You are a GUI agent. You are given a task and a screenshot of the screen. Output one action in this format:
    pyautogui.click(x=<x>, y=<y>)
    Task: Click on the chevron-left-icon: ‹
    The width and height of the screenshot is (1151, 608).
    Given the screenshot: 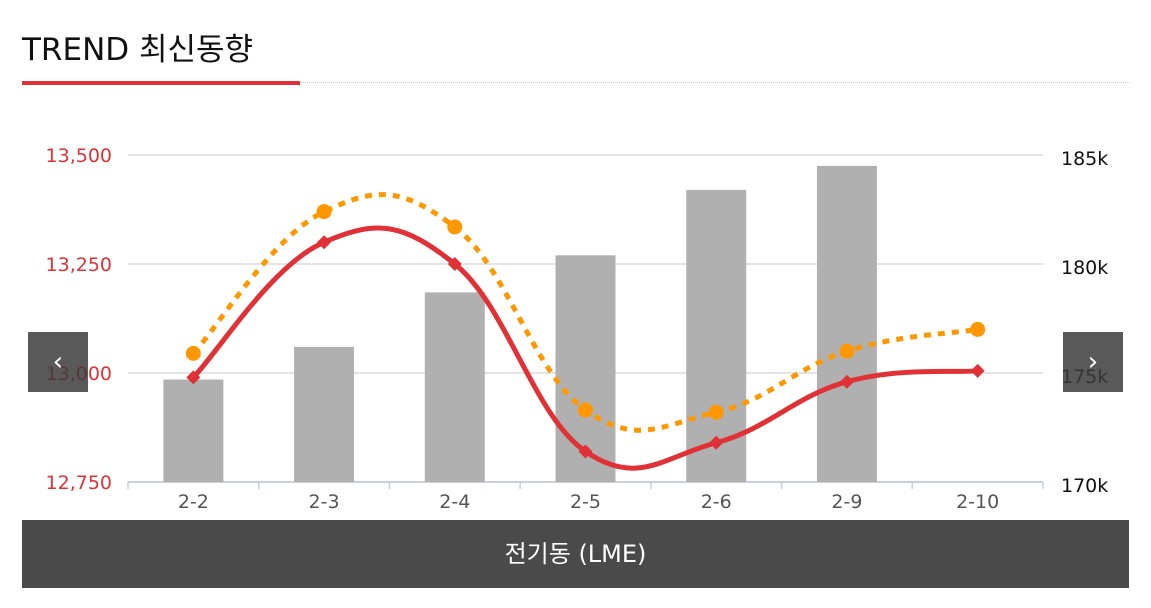 What is the action you would take?
    pyautogui.click(x=58, y=362)
    